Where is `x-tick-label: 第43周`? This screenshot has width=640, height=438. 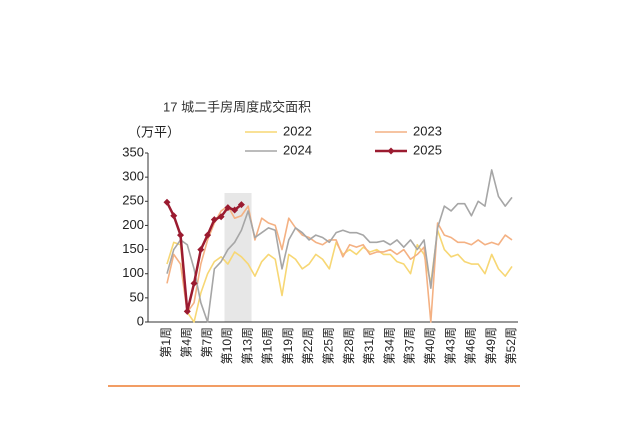 x-tick-label: 第43周 is located at coordinates (450, 345).